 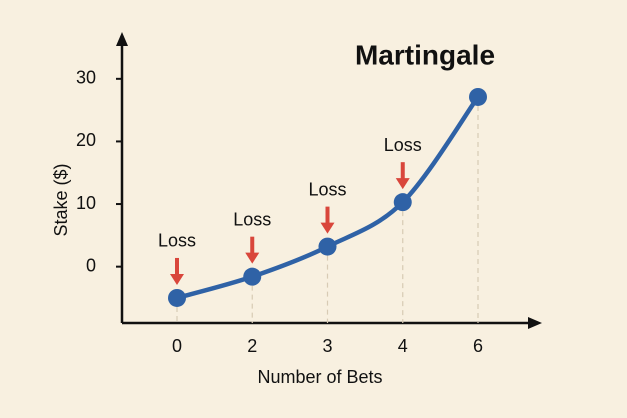 What do you see at coordinates (535, 323) in the screenshot?
I see `x-axis-arrow` at bounding box center [535, 323].